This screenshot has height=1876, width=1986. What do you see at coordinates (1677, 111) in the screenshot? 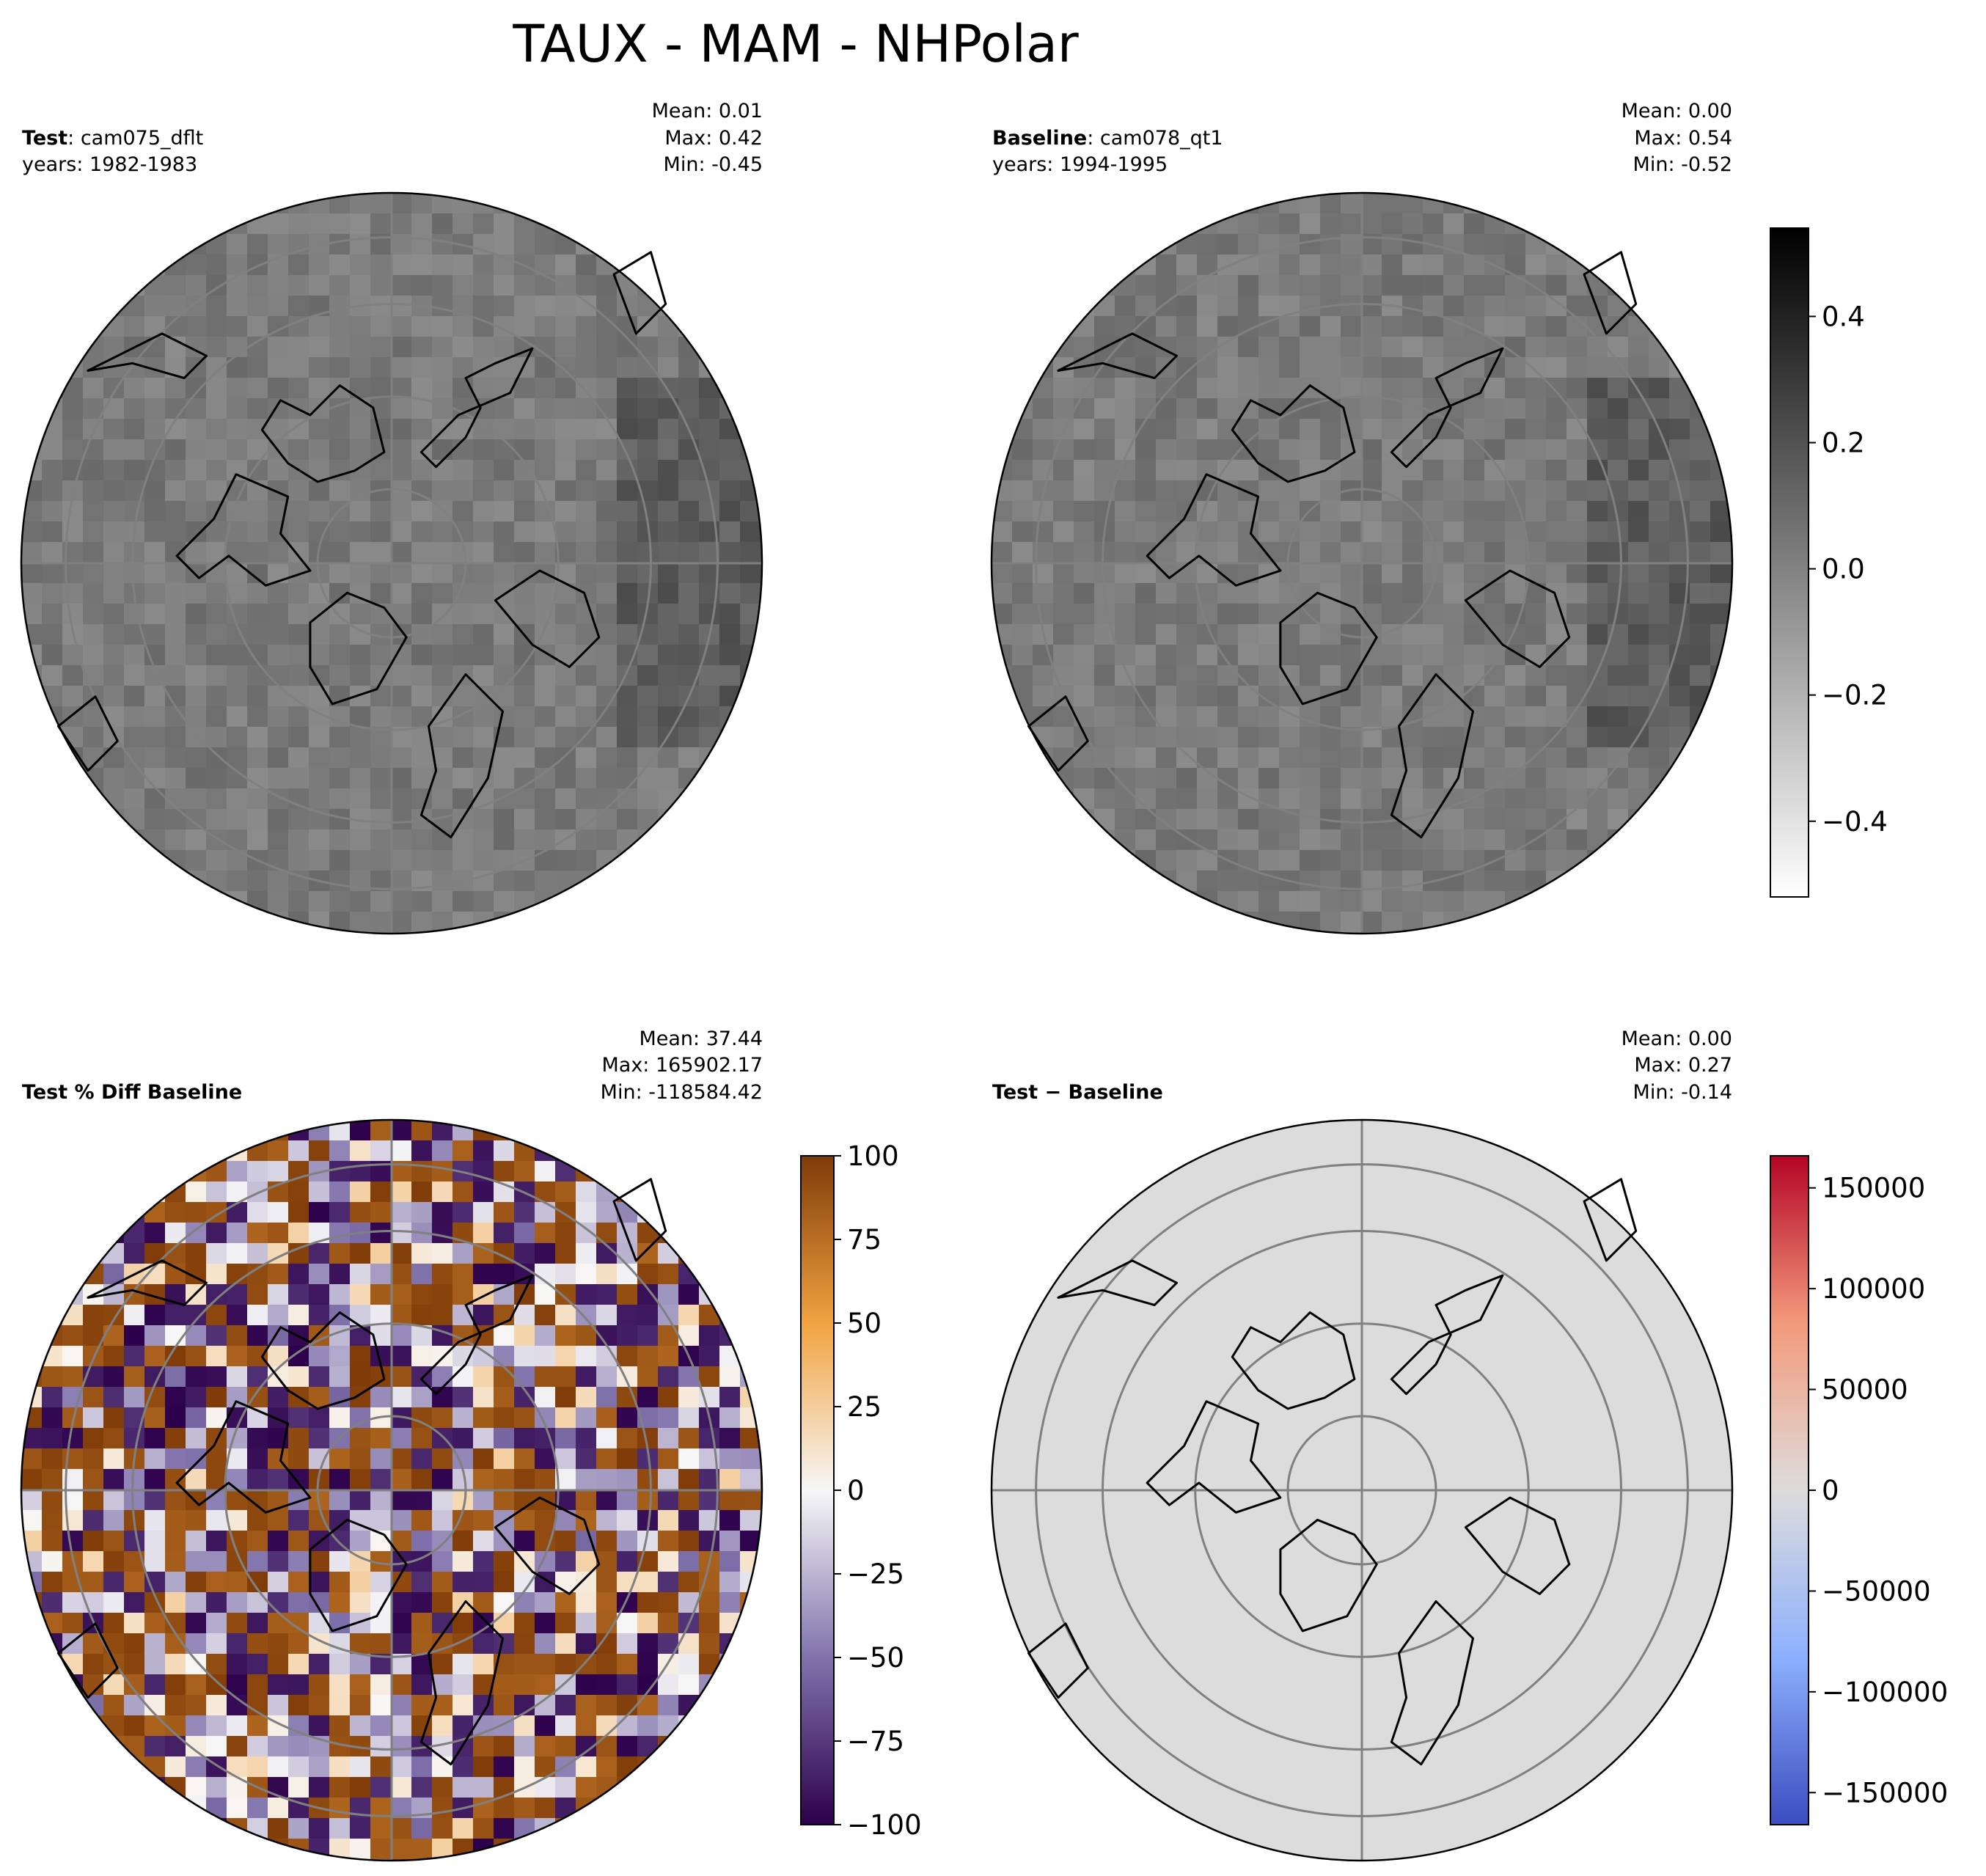
I see `baseline-mean: Mean: 0.00` at bounding box center [1677, 111].